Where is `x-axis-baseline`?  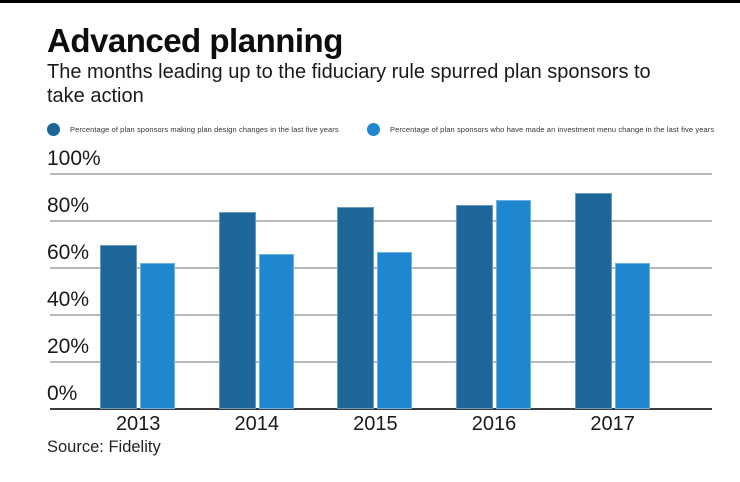
x-axis-baseline is located at coordinates (381, 409).